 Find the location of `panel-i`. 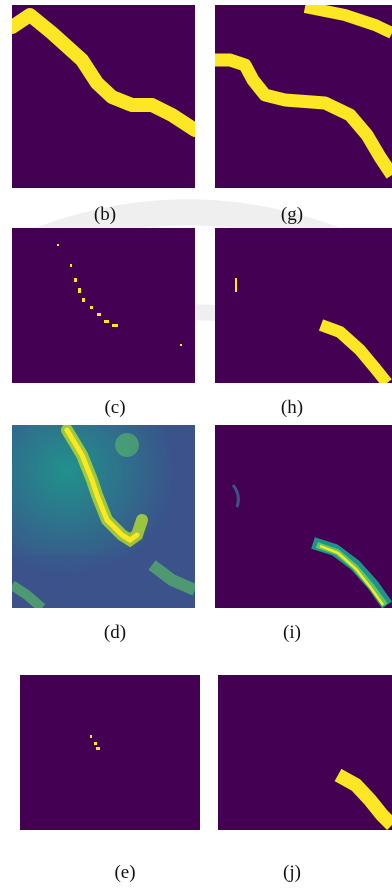

panel-i is located at coordinates (303, 516).